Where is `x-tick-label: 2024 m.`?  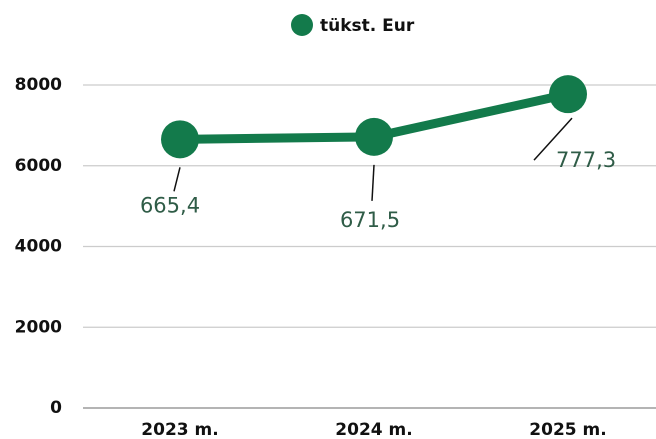 x-tick-label: 2024 m. is located at coordinates (373, 429).